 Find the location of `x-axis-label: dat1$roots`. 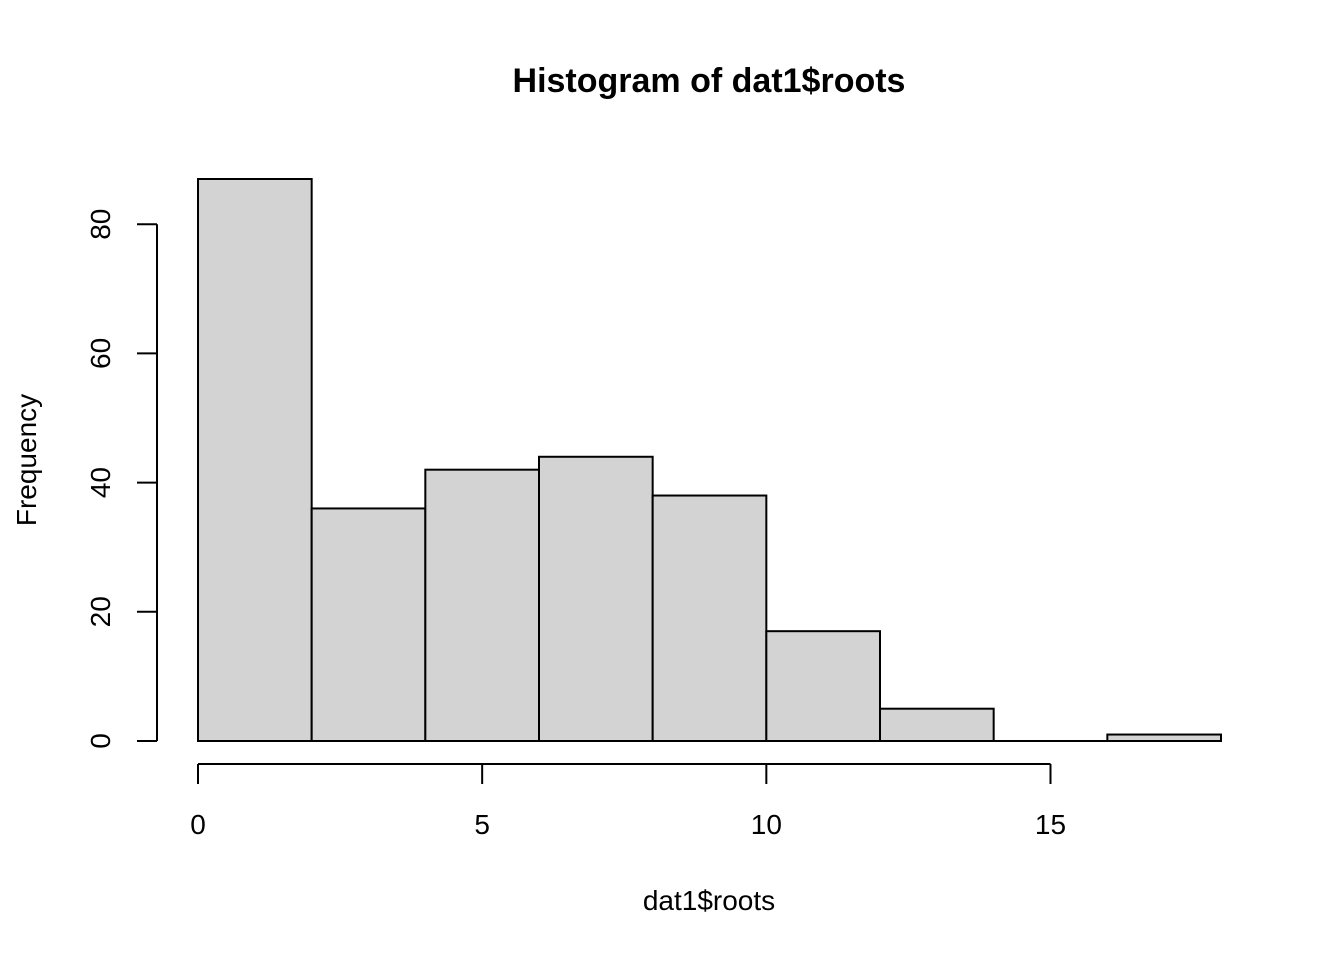

x-axis-label: dat1$roots is located at coordinates (709, 900).